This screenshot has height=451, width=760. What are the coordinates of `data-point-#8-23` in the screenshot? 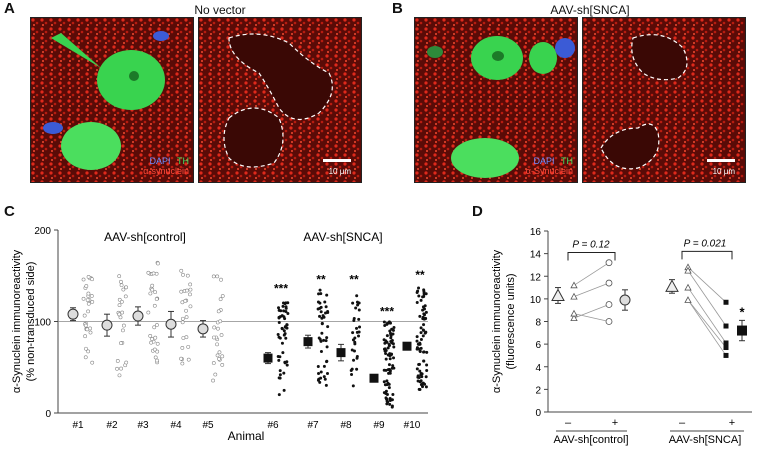 It's located at (352, 369).